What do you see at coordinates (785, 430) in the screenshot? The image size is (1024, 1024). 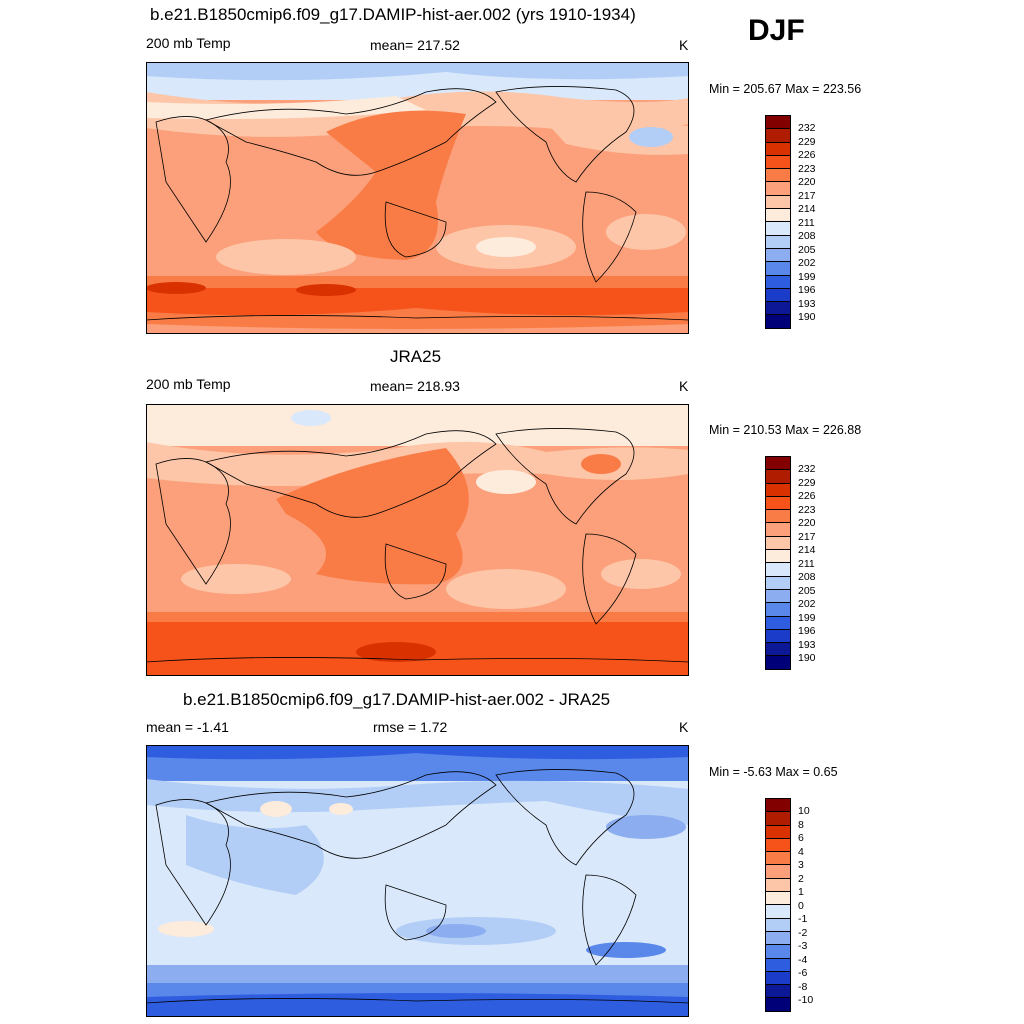 I see `panel2-minmax: Min = 210.53 Max = 226.88` at bounding box center [785, 430].